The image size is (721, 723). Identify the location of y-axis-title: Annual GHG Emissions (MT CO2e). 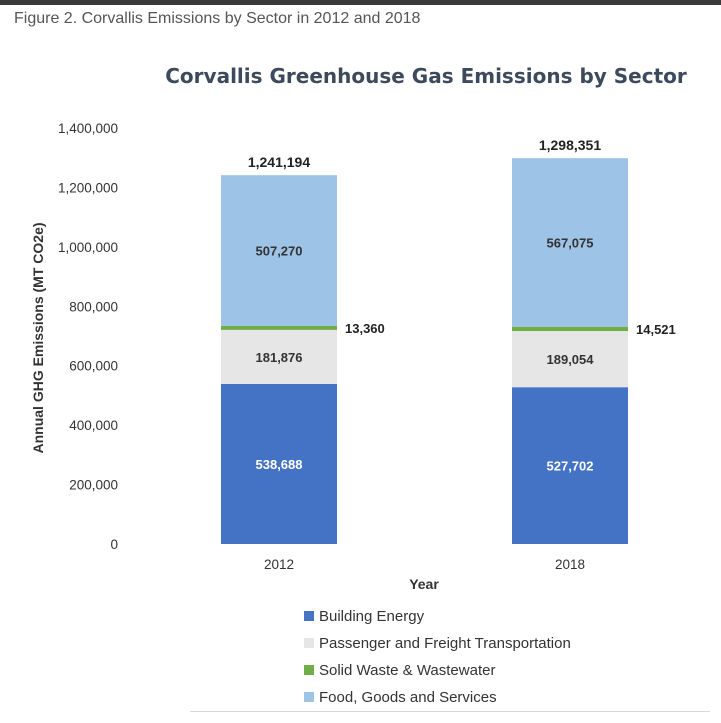
(38, 337).